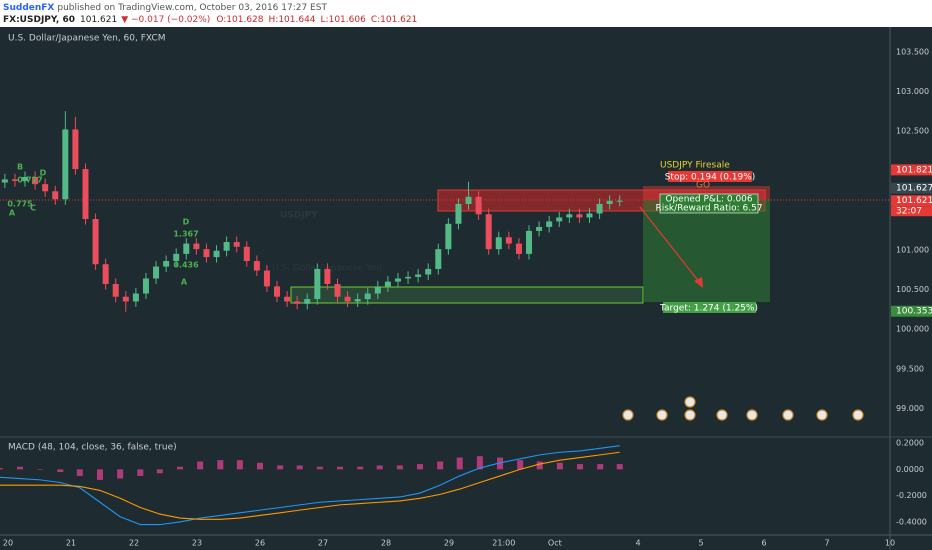 The width and height of the screenshot is (932, 550). What do you see at coordinates (709, 203) in the screenshot?
I see `pnl-box` at bounding box center [709, 203].